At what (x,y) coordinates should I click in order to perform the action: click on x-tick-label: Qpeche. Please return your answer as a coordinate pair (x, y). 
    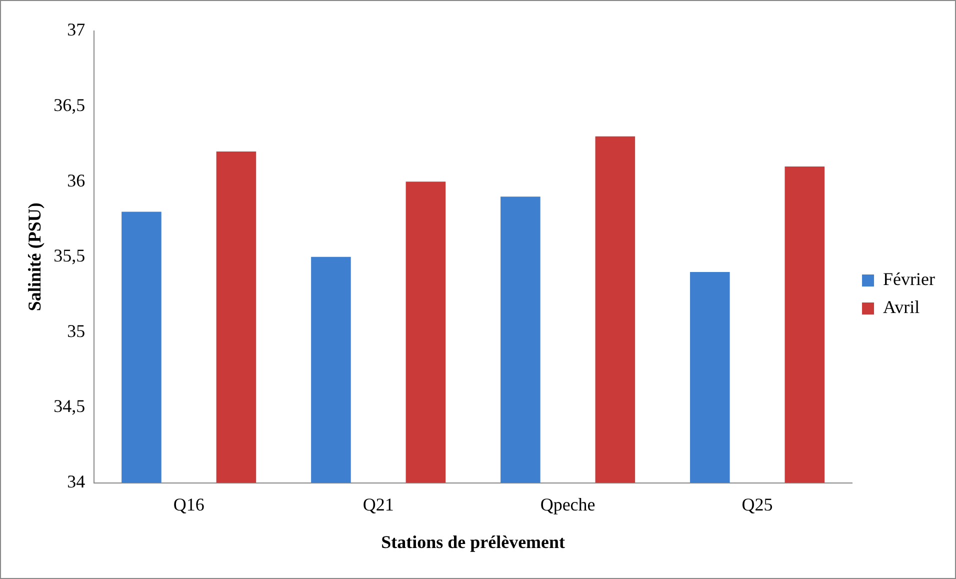
    Looking at the image, I should click on (568, 504).